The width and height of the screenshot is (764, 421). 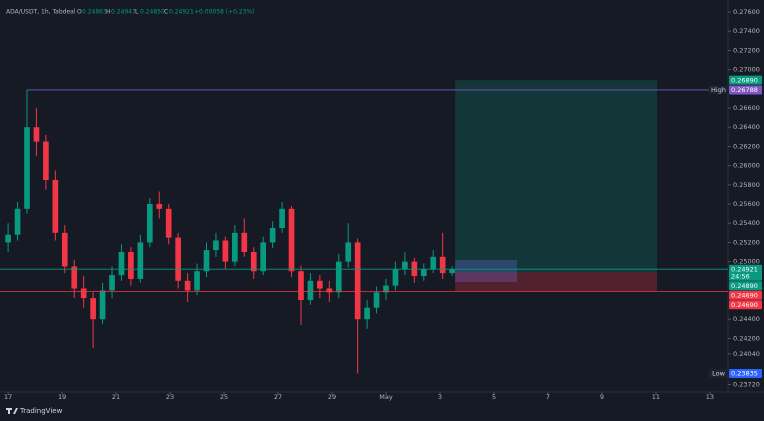 I want to click on x-tick-label: 19, so click(x=62, y=397).